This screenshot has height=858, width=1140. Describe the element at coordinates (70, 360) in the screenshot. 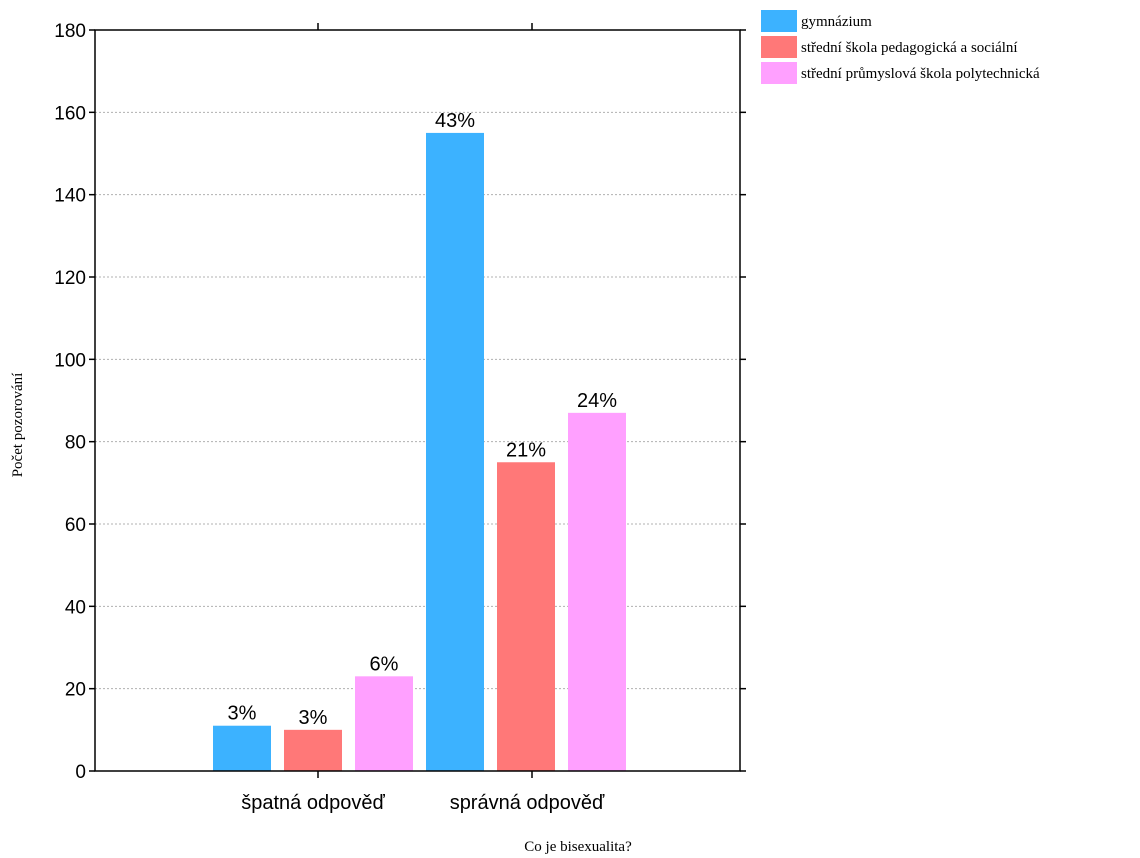

I see `y-tick-label: 100` at that location.